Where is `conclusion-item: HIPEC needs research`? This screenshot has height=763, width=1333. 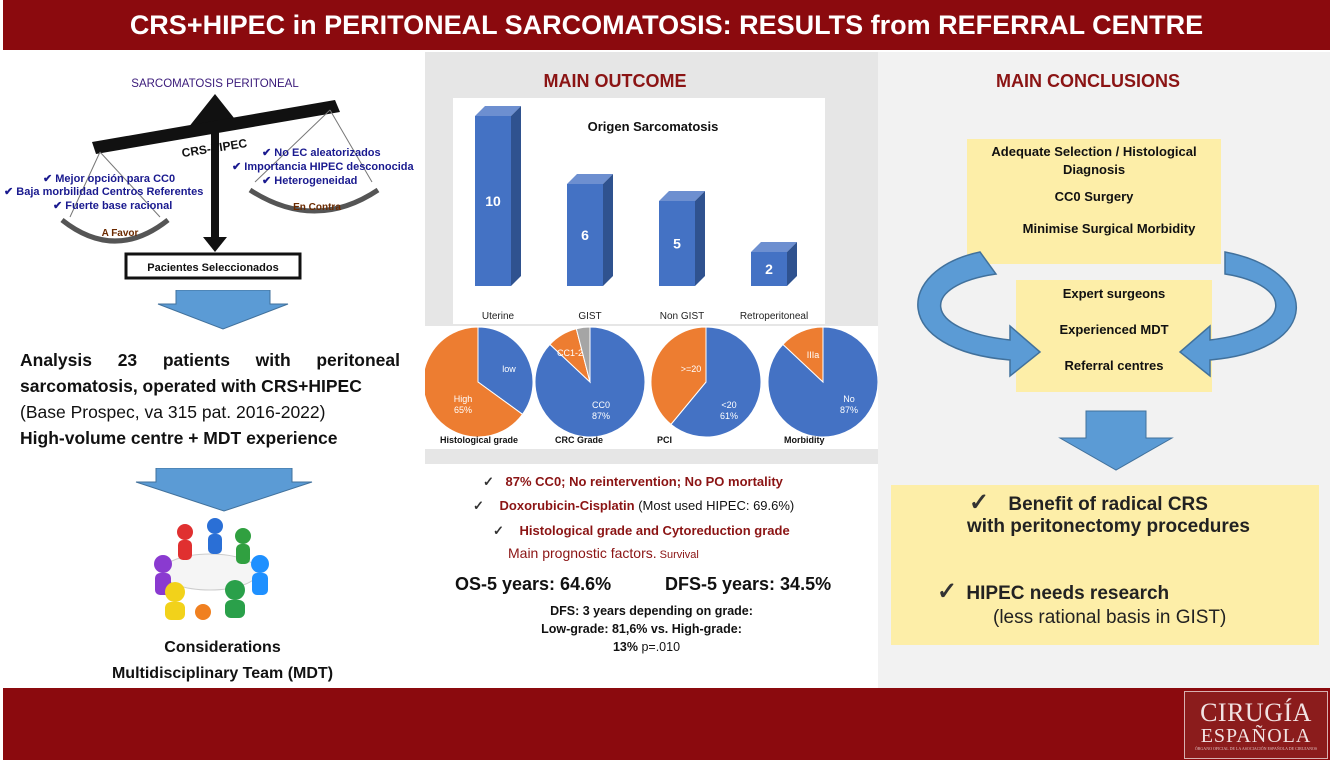 conclusion-item: HIPEC needs research is located at coordinates (1068, 593).